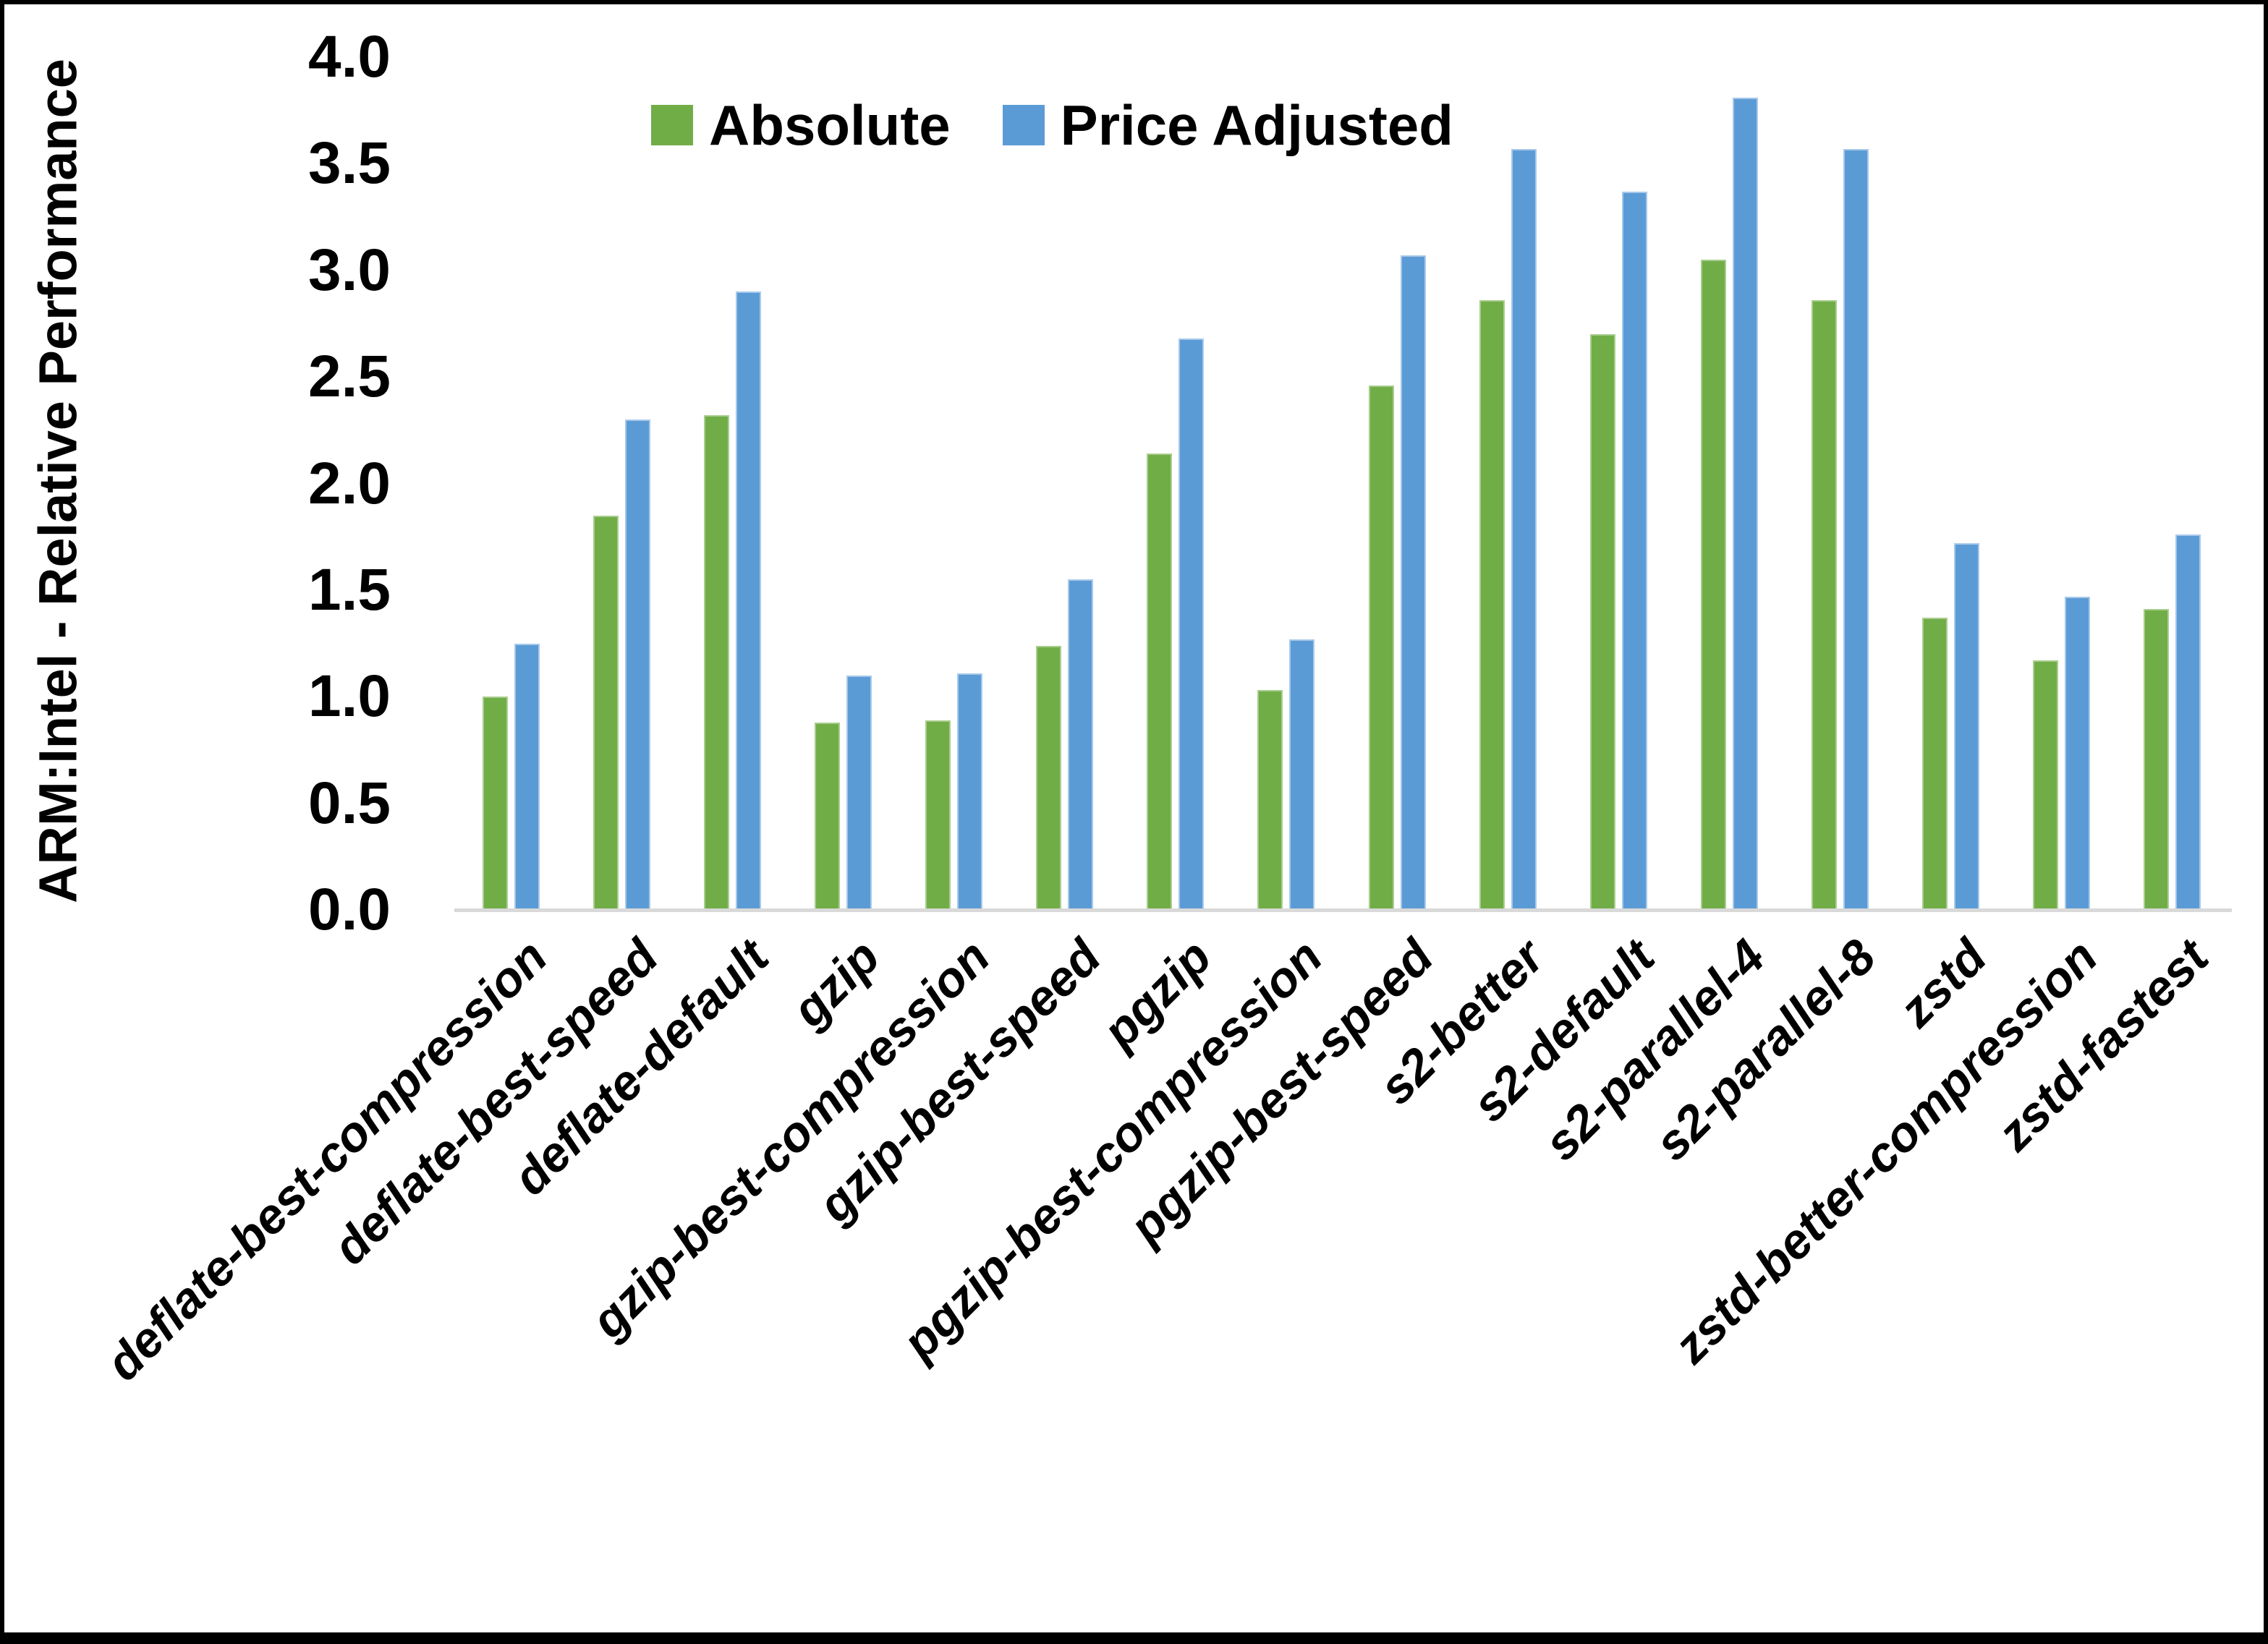 The image size is (2268, 1644). What do you see at coordinates (638, 664) in the screenshot?
I see `bar-price-adjusted-deflate-best-speed` at bounding box center [638, 664].